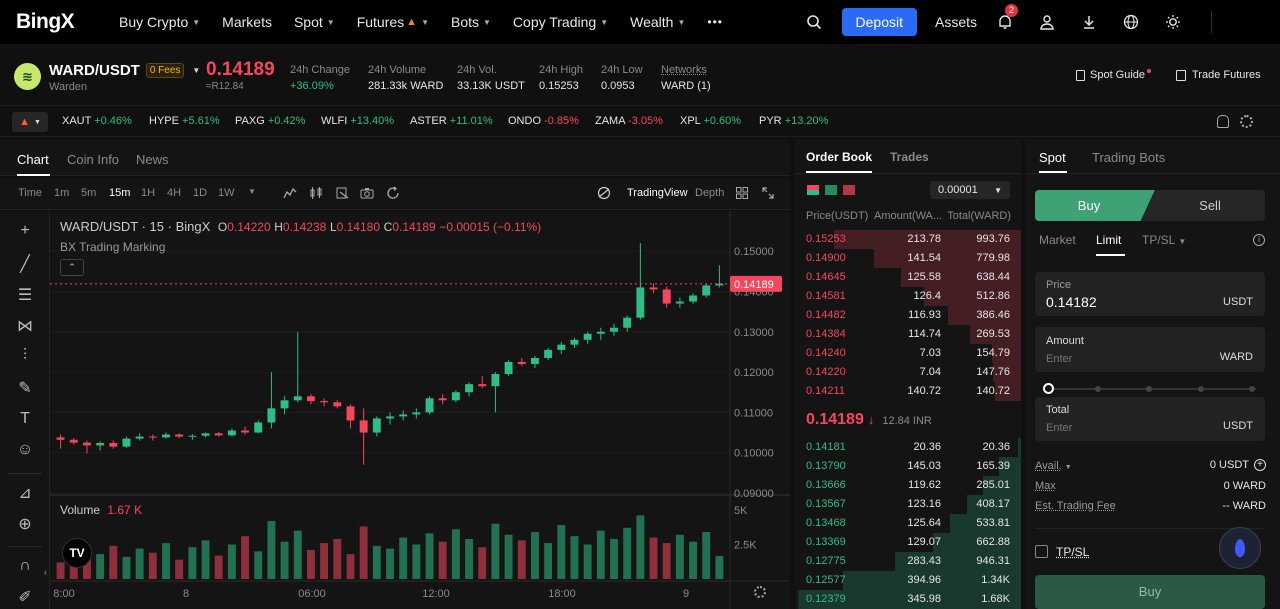  I want to click on assets-link: Assets, so click(955, 22).